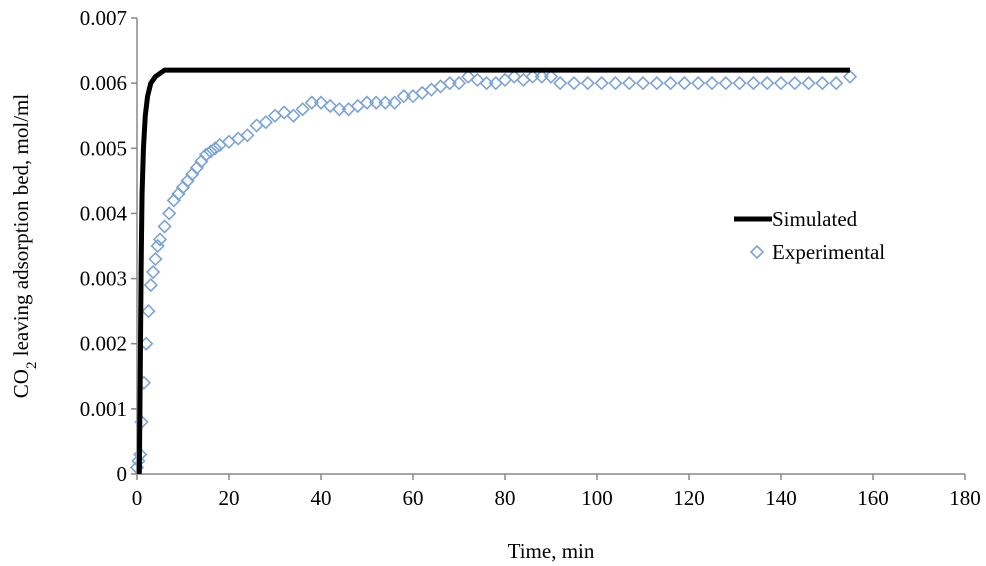 Image resolution: width=986 pixels, height=566 pixels. Describe the element at coordinates (781, 498) in the screenshot. I see `x-tick-label: 140` at that location.